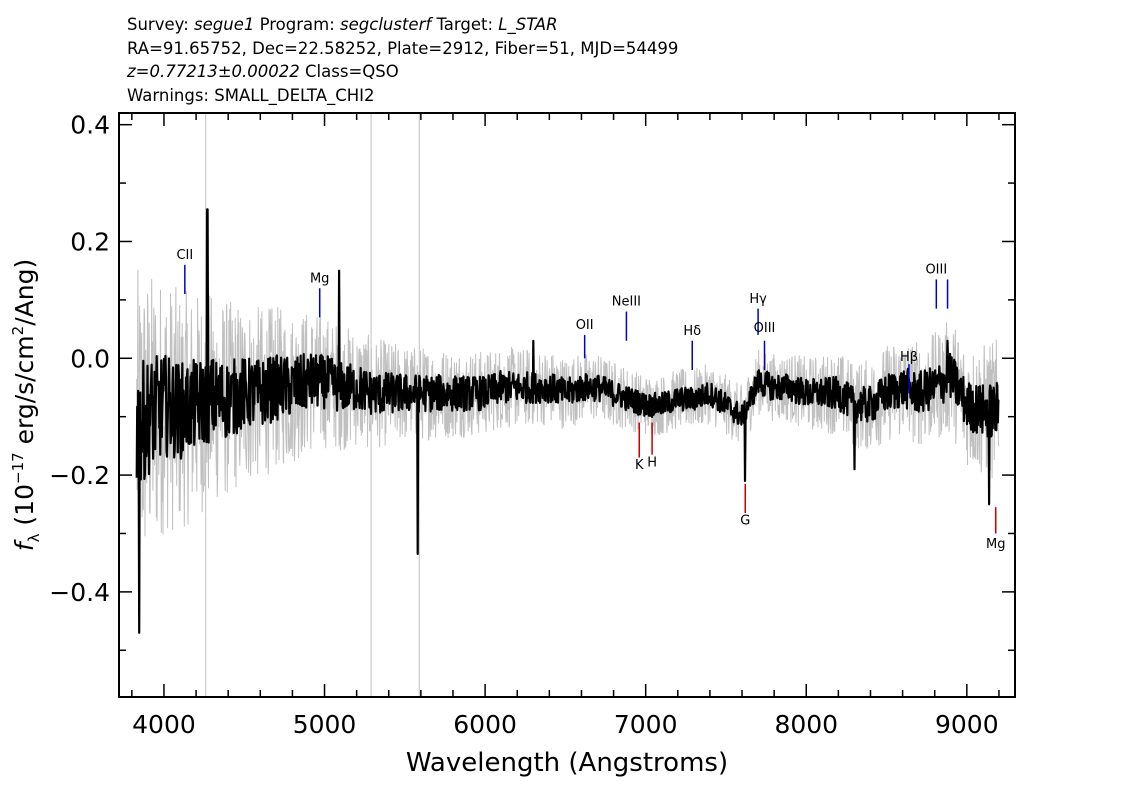  Describe the element at coordinates (90, 125) in the screenshot. I see `y-tick-label: 0.4` at that location.